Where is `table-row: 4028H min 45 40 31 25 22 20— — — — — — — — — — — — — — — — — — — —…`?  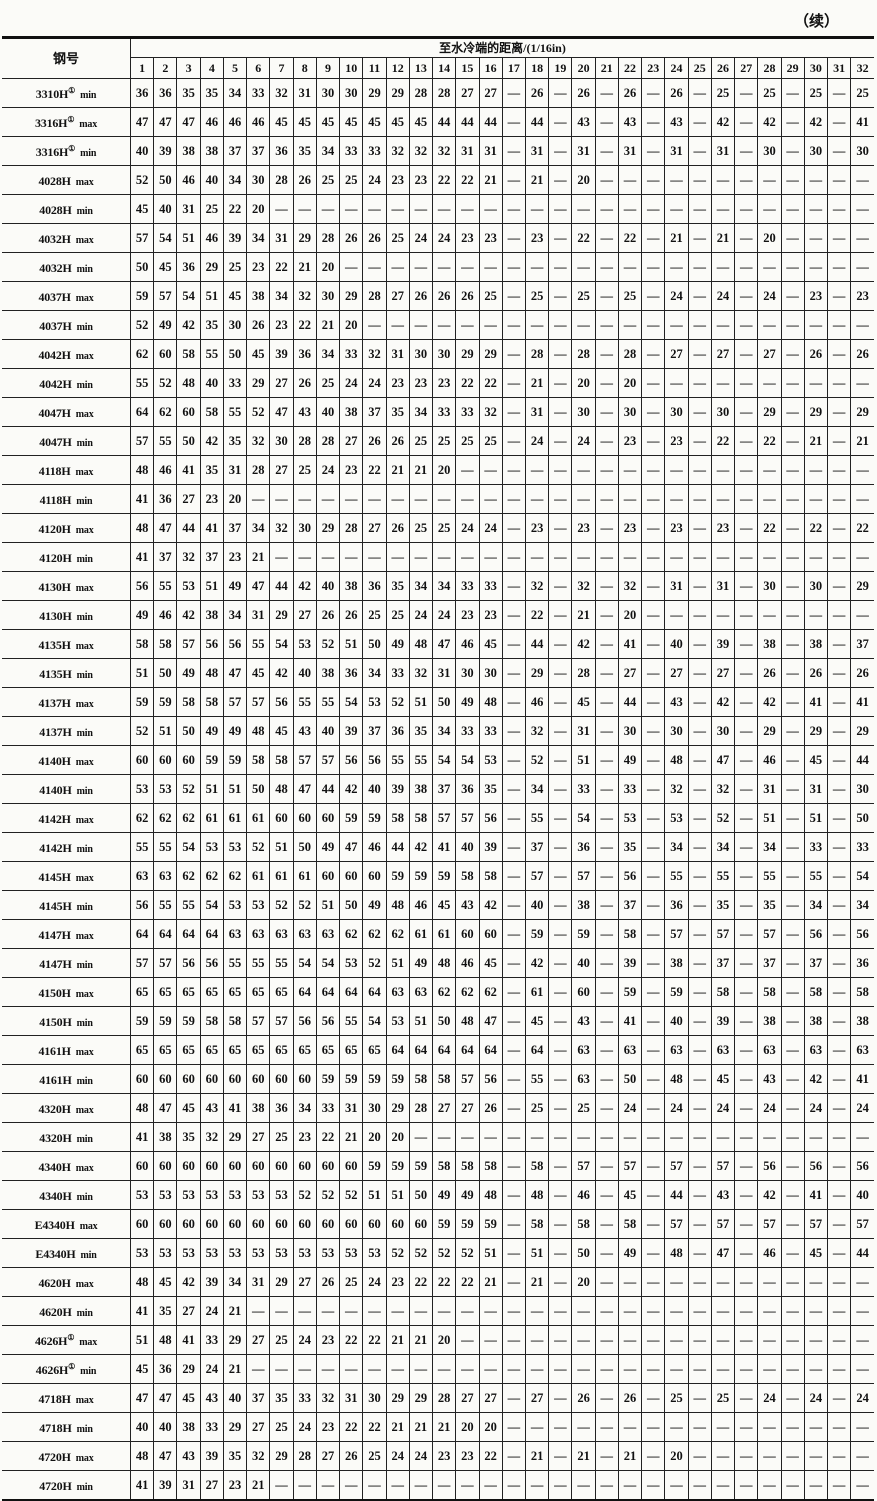
table-row: 4028H min 45 40 31 25 22 20— — — — — — — — — — — — — — — — — — — —… is located at coordinates (438, 209).